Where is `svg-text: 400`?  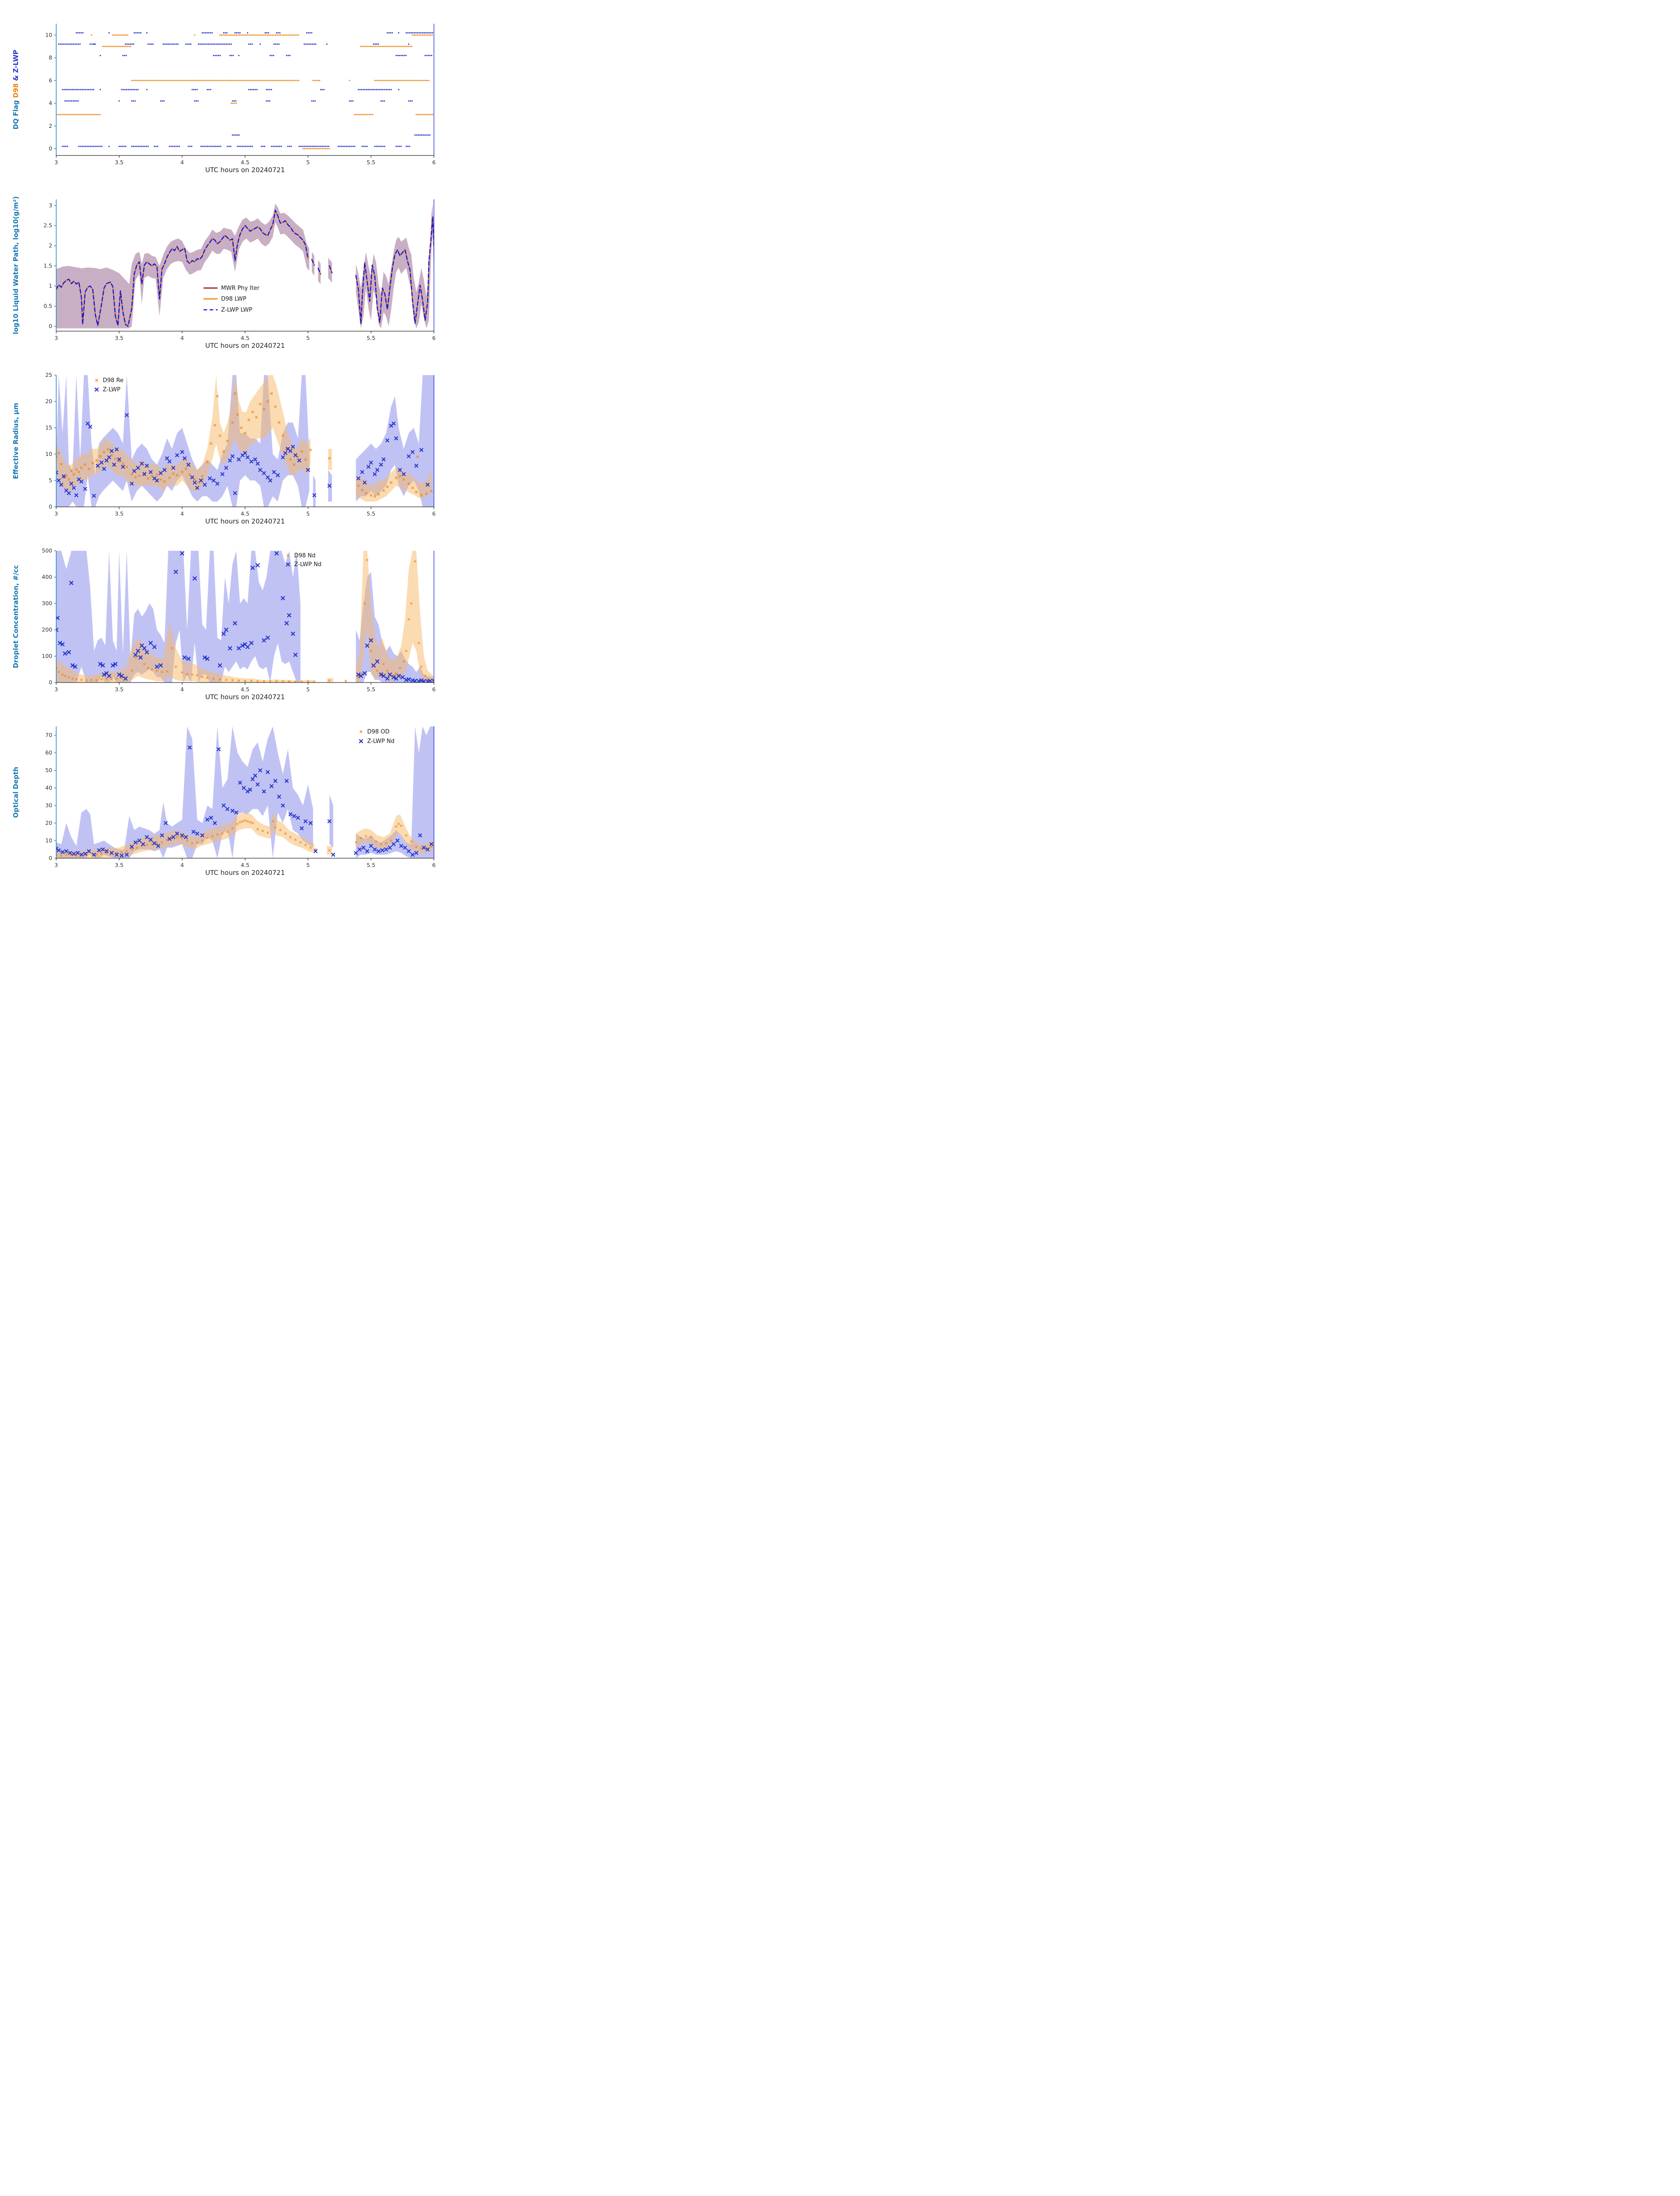 svg-text: 400 is located at coordinates (47, 577).